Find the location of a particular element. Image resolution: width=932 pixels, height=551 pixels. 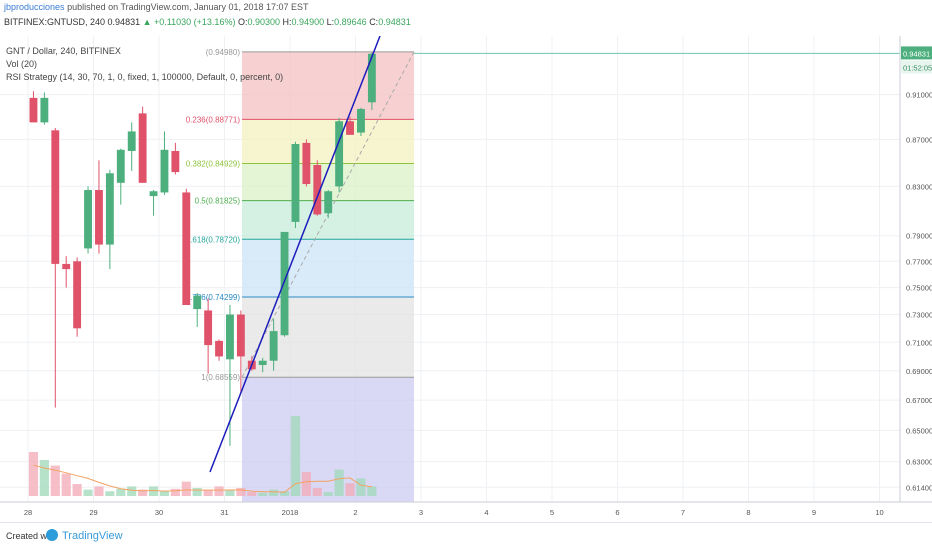

y-tick-label: 0.83000 is located at coordinates (919, 186).